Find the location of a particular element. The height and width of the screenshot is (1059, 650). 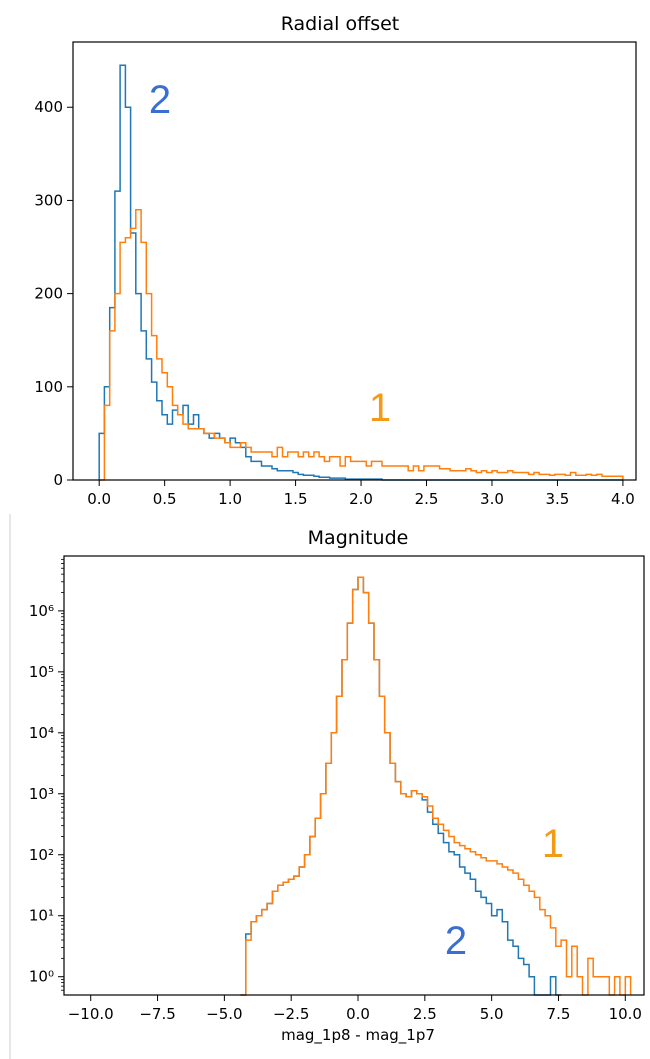

radial-x-tick-label: 1.5 is located at coordinates (296, 499).